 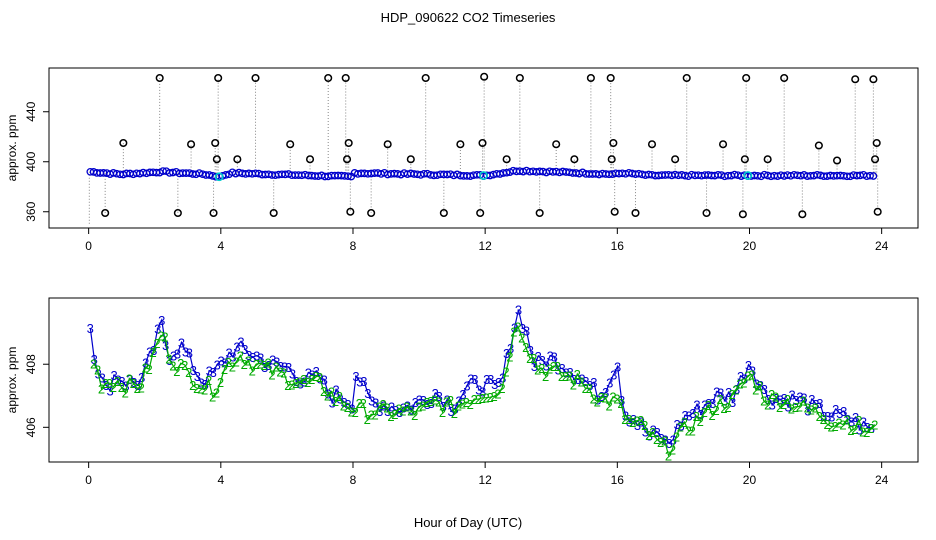 I want to click on bottom-xtick-label: 8, so click(x=353, y=480).